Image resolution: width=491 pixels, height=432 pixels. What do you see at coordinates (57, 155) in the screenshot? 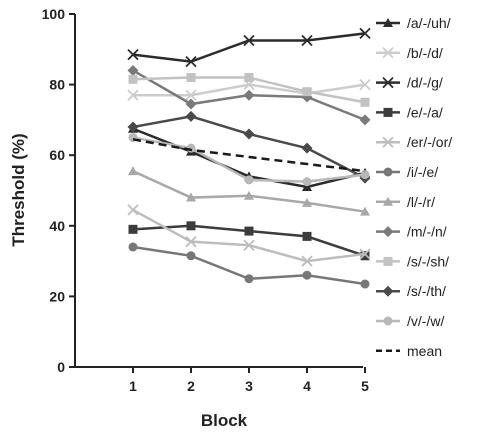
I see `y-tick-label: 60` at bounding box center [57, 155].